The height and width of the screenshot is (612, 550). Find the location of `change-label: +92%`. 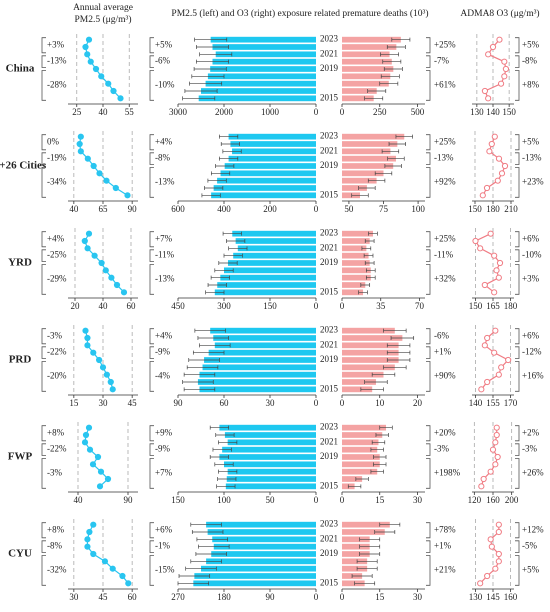

change-label: +92% is located at coordinates (445, 181).